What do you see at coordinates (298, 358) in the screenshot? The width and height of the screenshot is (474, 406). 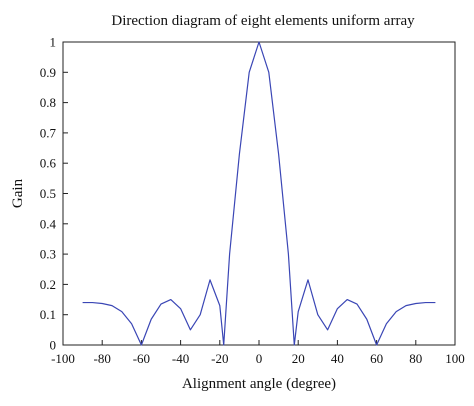 I see `x-tick-label: 20` at bounding box center [298, 358].